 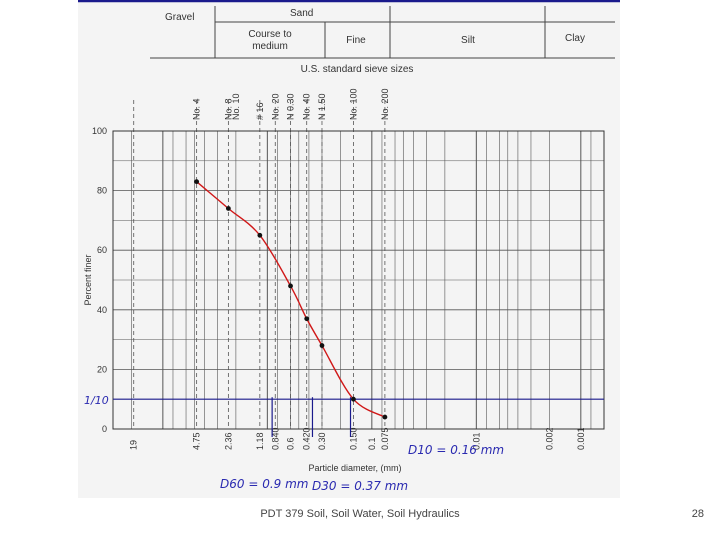 I want to click on sieve-label: No. 40, so click(x=307, y=106).